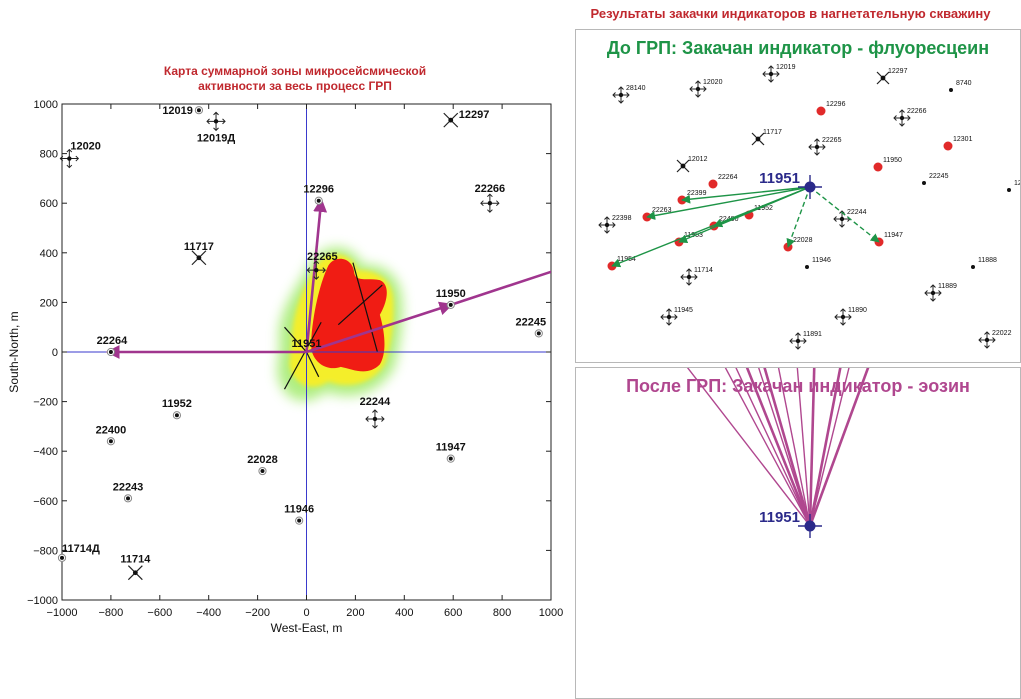  What do you see at coordinates (111, 613) in the screenshot?
I see `x-tick-label: −800` at bounding box center [111, 613].